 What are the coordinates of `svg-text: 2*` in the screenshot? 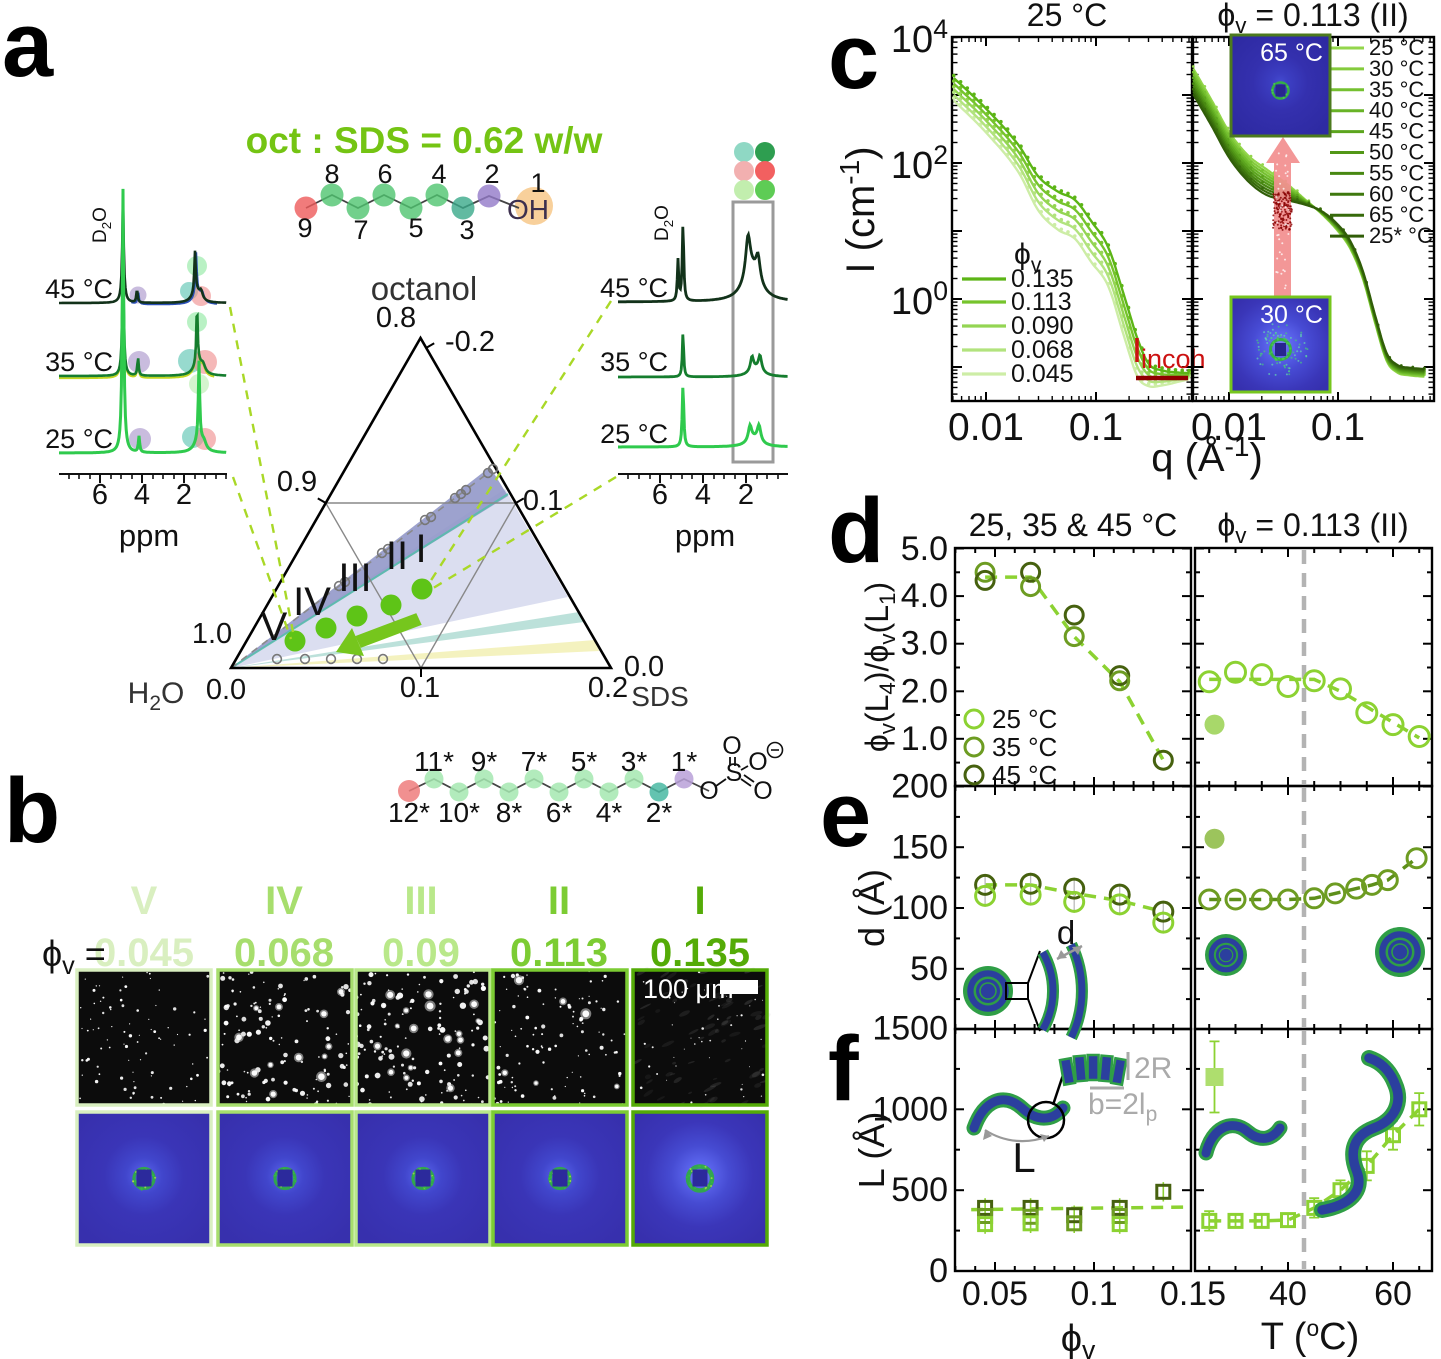 It's located at (659, 812).